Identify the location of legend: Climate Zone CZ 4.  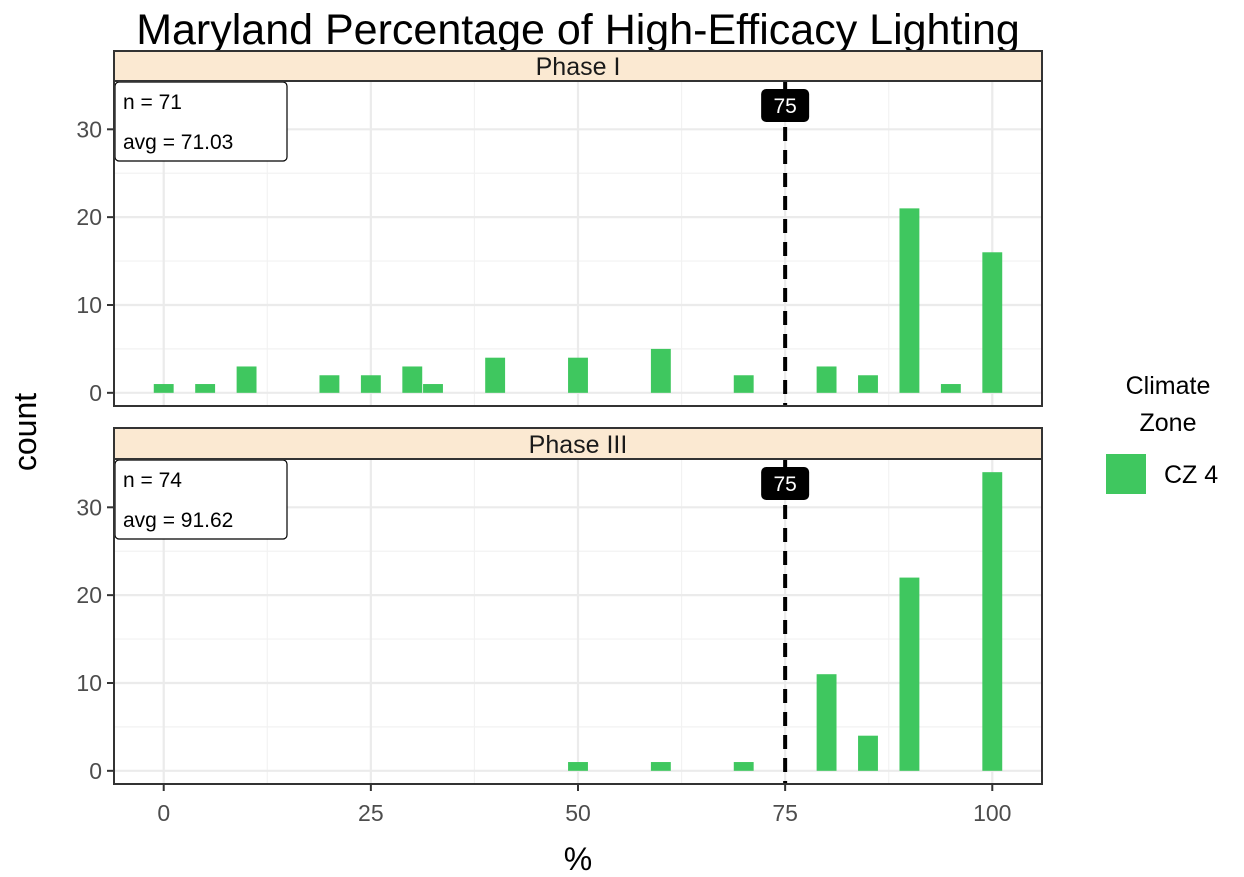
(1162, 433).